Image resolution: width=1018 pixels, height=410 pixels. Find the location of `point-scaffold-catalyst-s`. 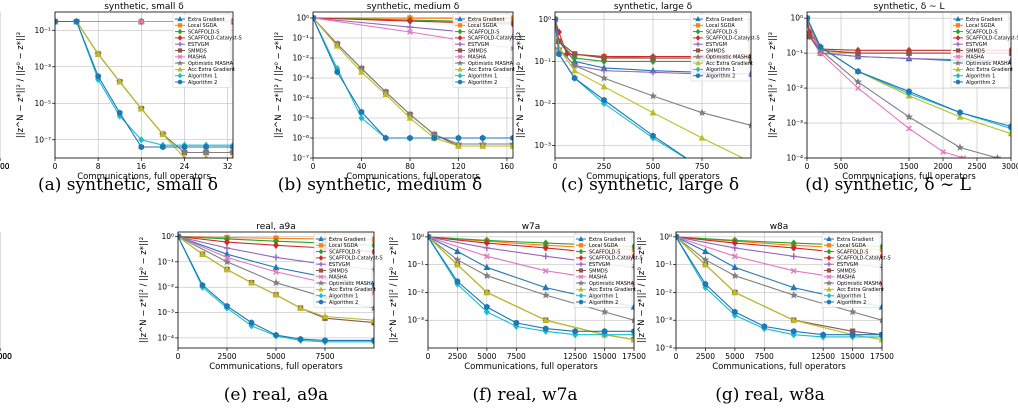

point-scaffold-catalyst-s is located at coordinates (793, 248).